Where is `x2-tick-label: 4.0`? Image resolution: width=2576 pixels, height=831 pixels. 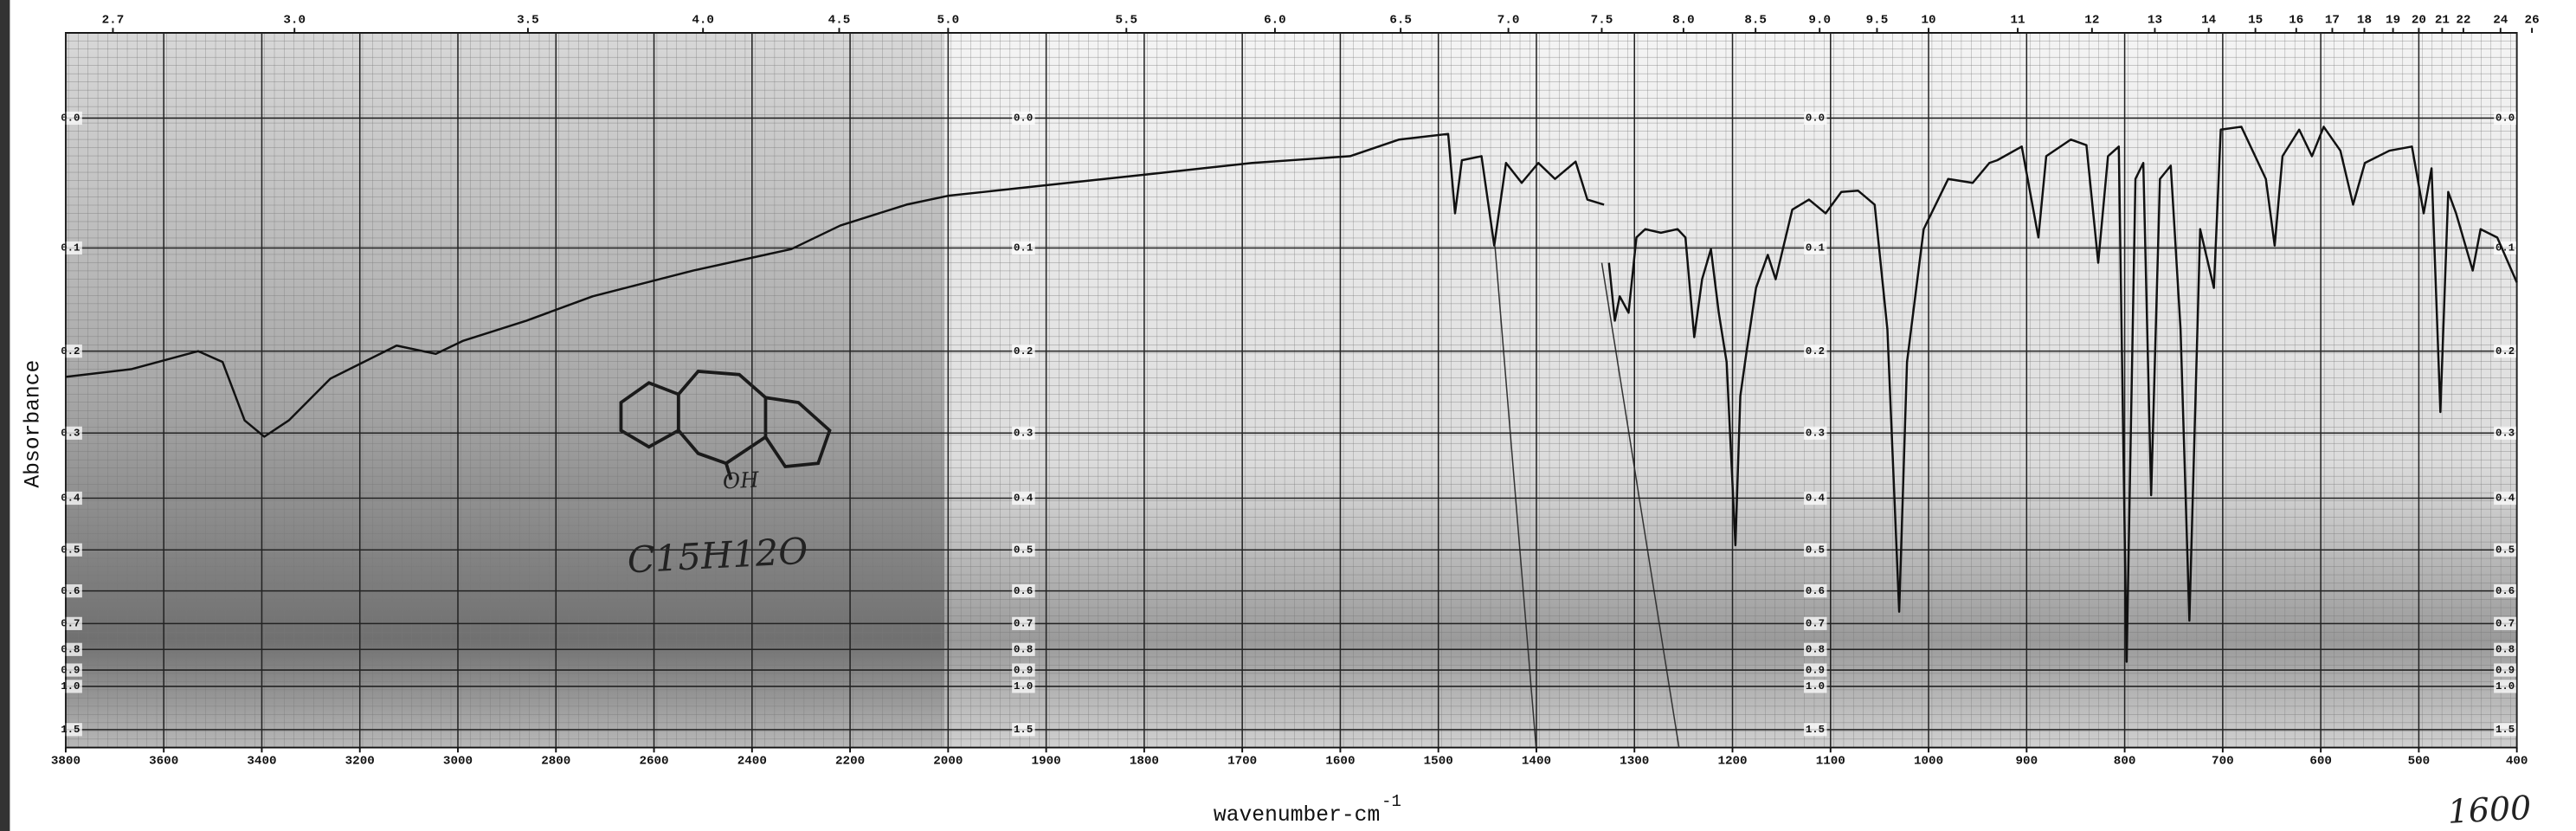 x2-tick-label: 4.0 is located at coordinates (703, 21).